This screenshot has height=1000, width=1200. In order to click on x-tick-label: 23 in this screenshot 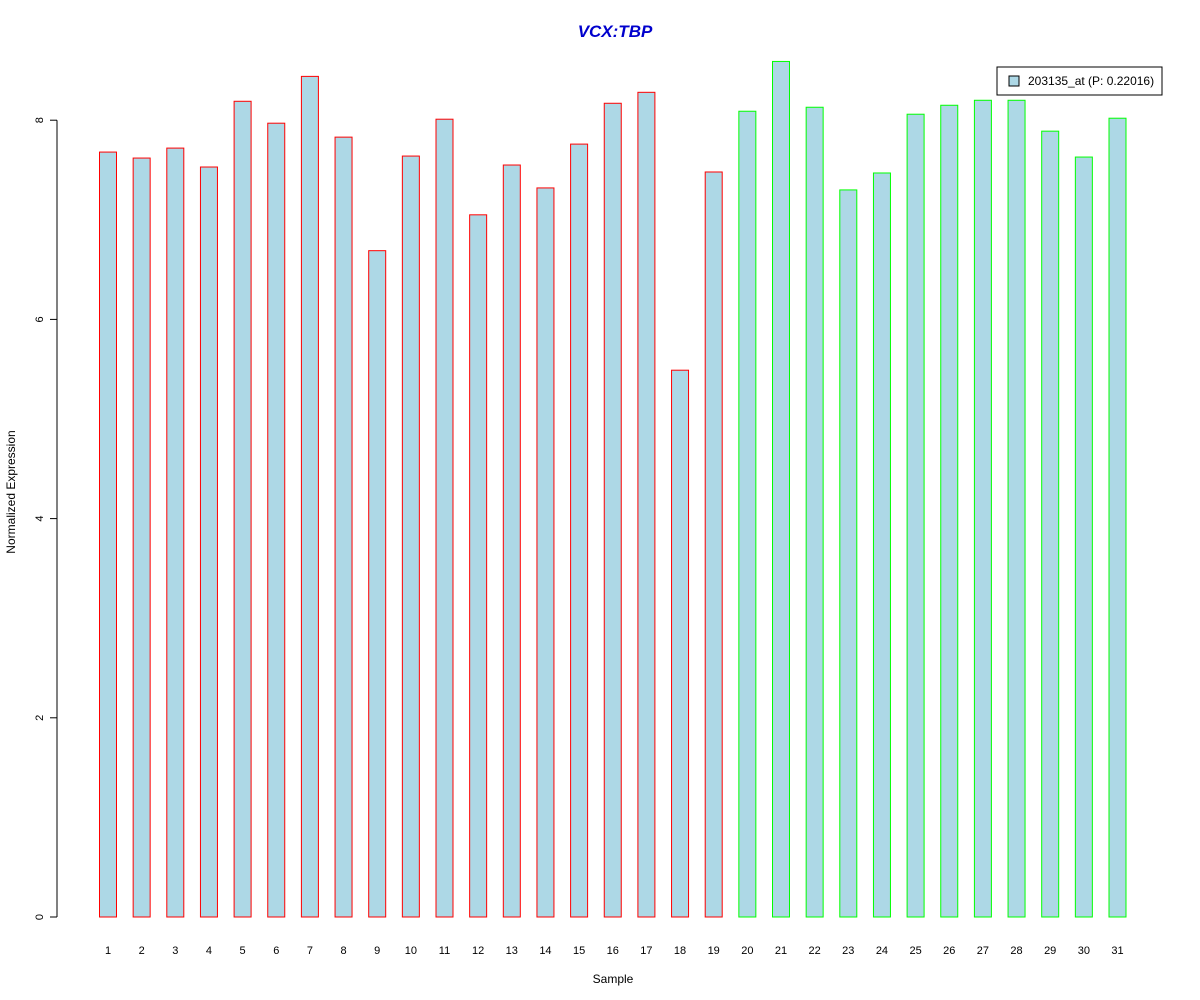, I will do `click(848, 951)`.